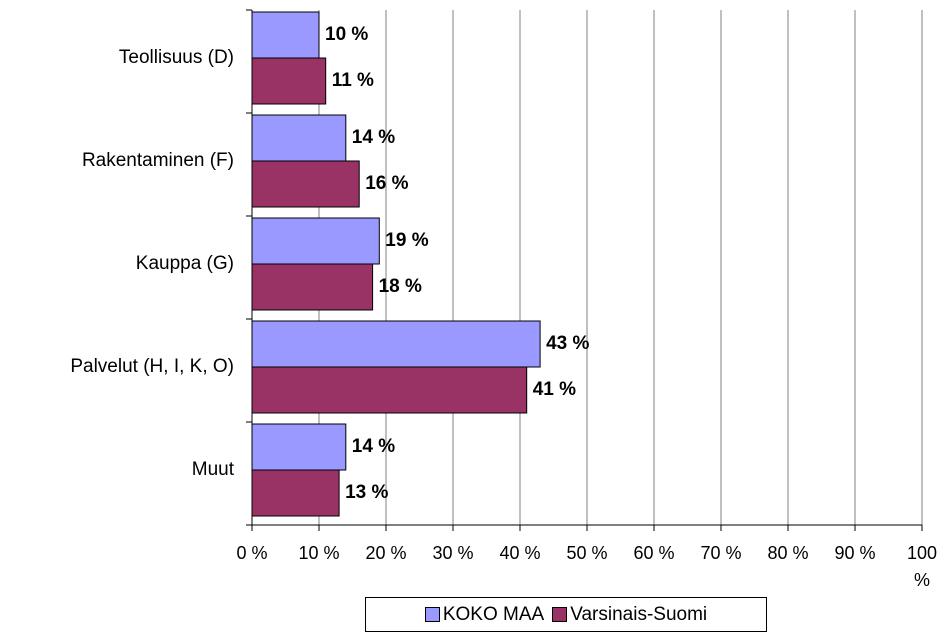 This screenshot has width=946, height=635. I want to click on value-label: 41 %, so click(554, 389).